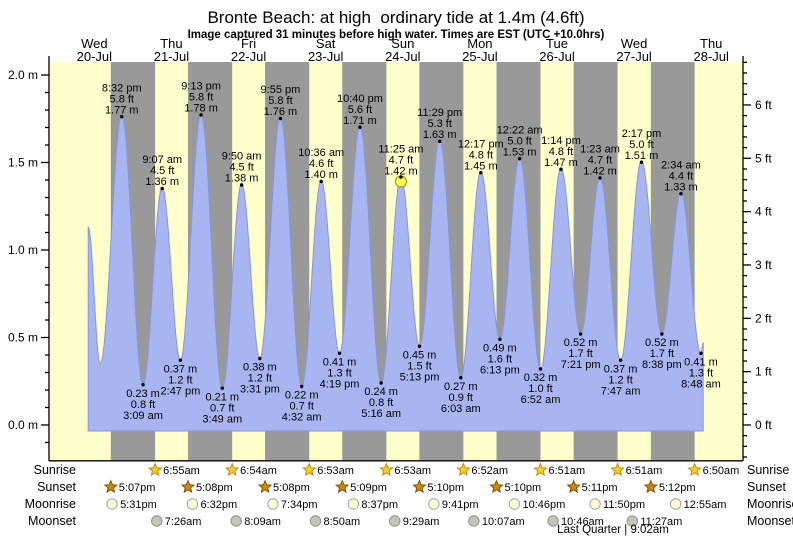 Image resolution: width=793 pixels, height=537 pixels. Describe the element at coordinates (712, 56) in the screenshot. I see `day-date: 28-Jul` at that location.